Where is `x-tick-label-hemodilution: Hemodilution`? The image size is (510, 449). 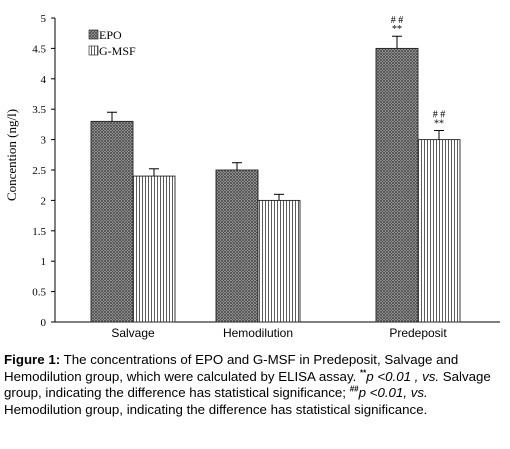 x-tick-label-hemodilution: Hemodilution is located at coordinates (258, 333).